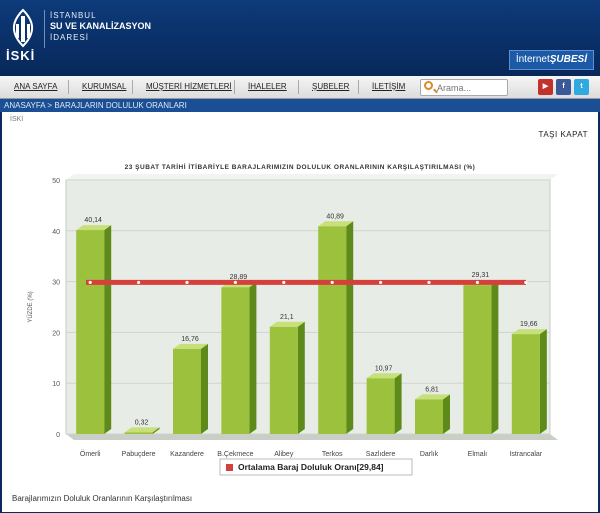  What do you see at coordinates (44, 29) in the screenshot?
I see `header-divider` at bounding box center [44, 29].